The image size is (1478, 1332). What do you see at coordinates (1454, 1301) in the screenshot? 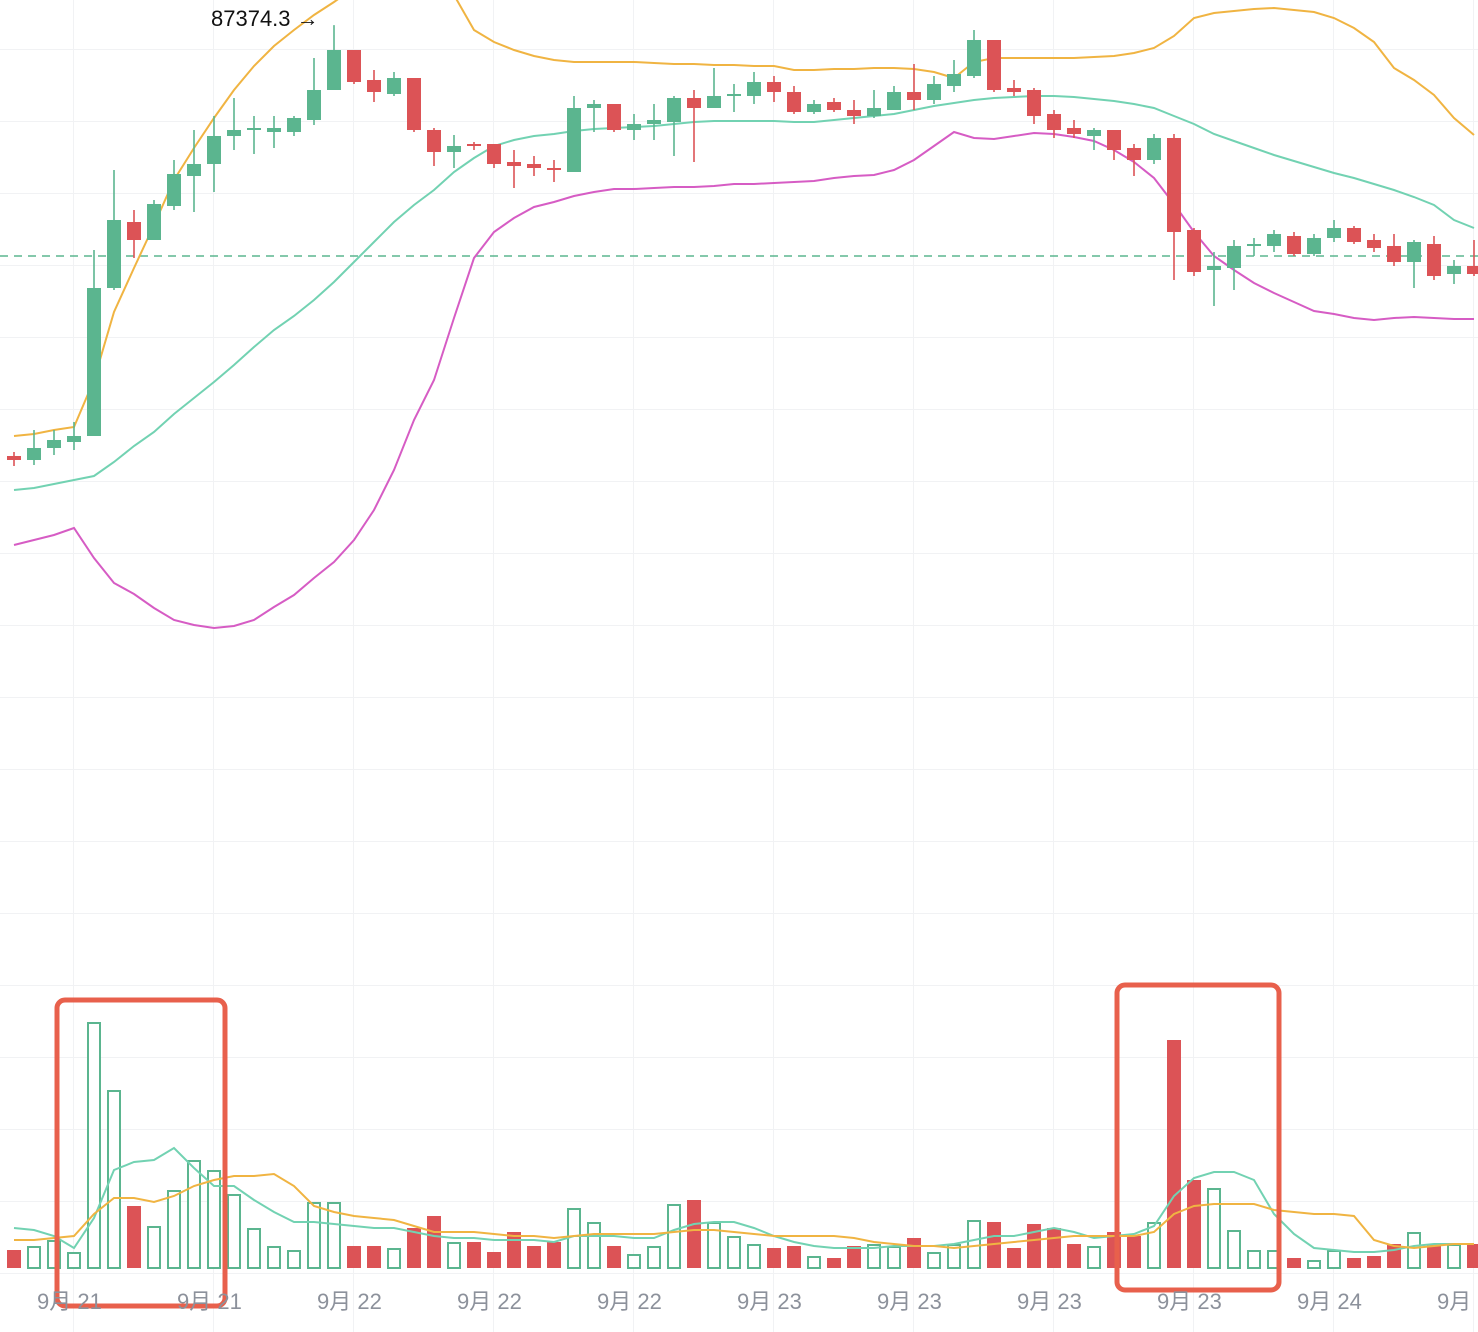
I see `x-tick-label: 9月` at bounding box center [1454, 1301].